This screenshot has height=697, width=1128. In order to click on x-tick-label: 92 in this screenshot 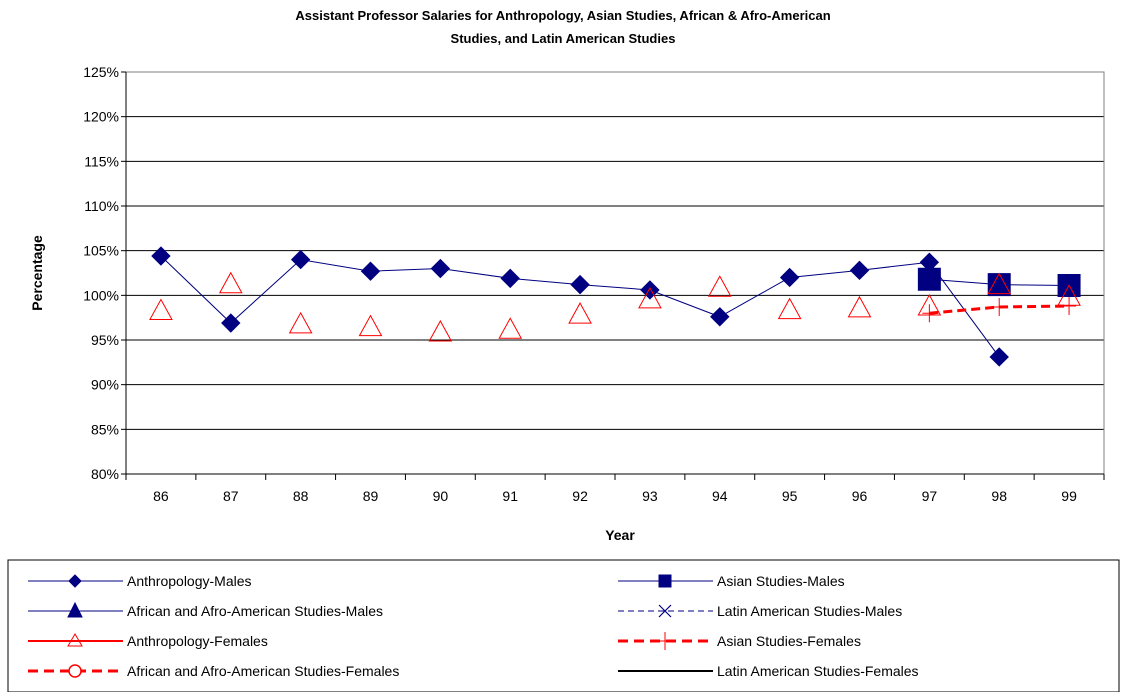, I will do `click(580, 496)`.